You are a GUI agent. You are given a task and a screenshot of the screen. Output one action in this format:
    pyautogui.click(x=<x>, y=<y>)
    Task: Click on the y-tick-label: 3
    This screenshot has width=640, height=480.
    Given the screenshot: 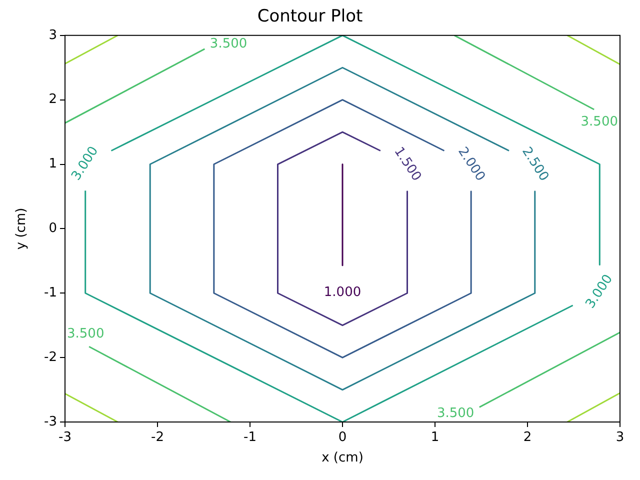 What is the action you would take?
    pyautogui.click(x=52, y=35)
    